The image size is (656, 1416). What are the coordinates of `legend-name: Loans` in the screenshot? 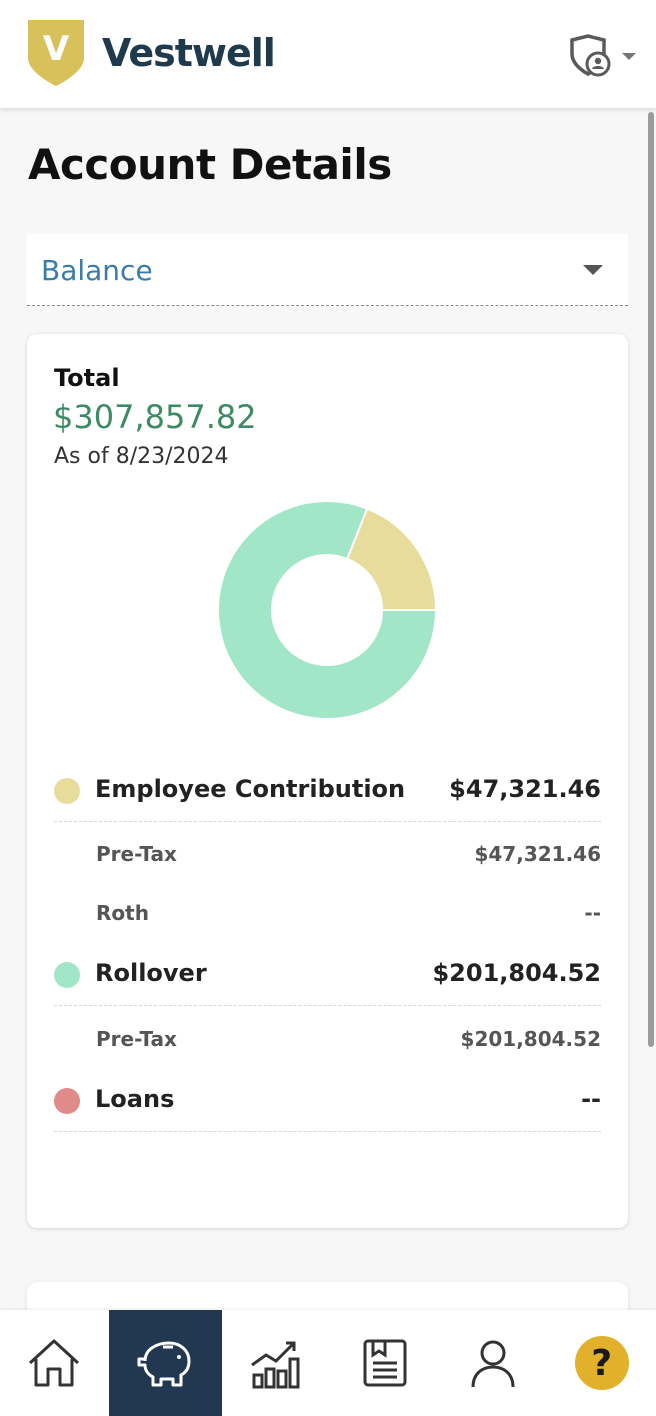 It's located at (135, 1099).